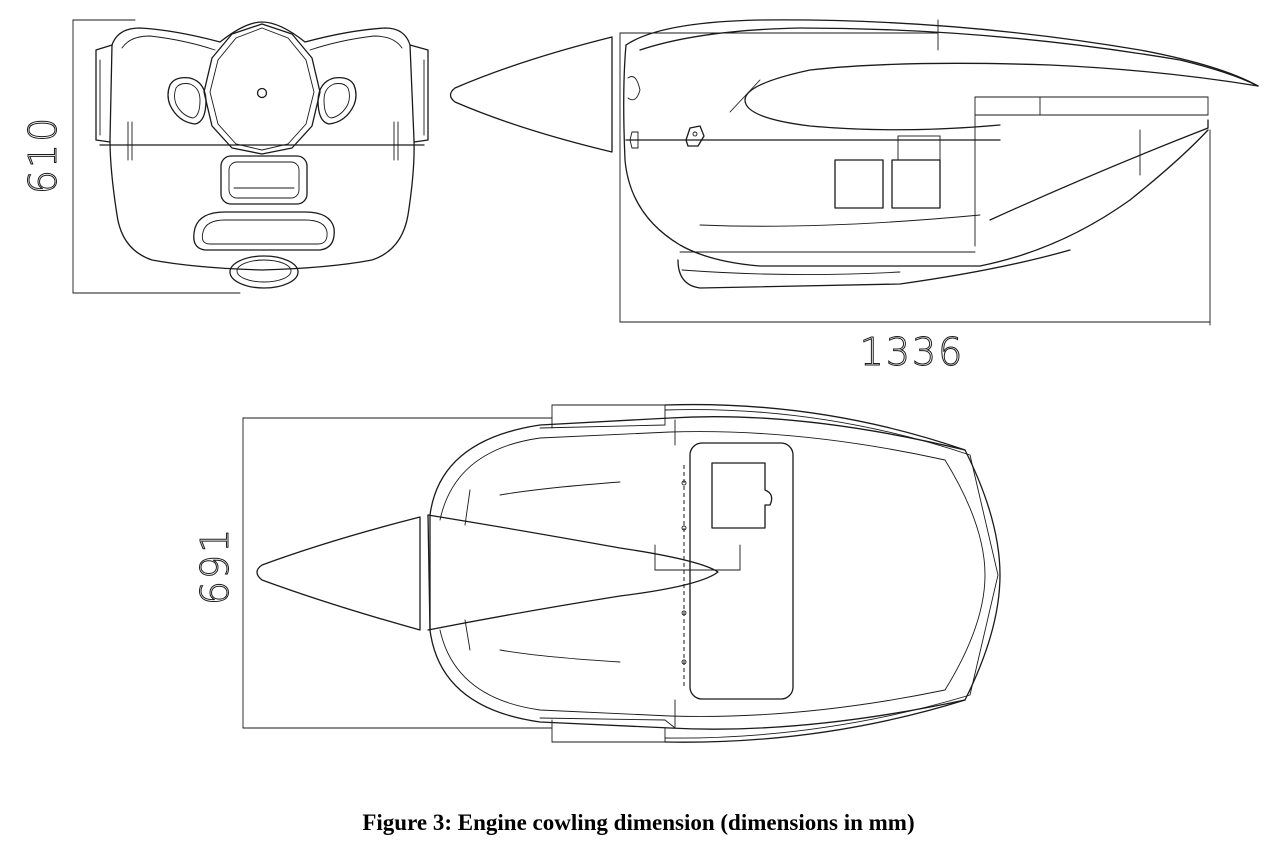 The image size is (1277, 844). I want to click on dimension-length-1336: 1336, so click(915, 252).